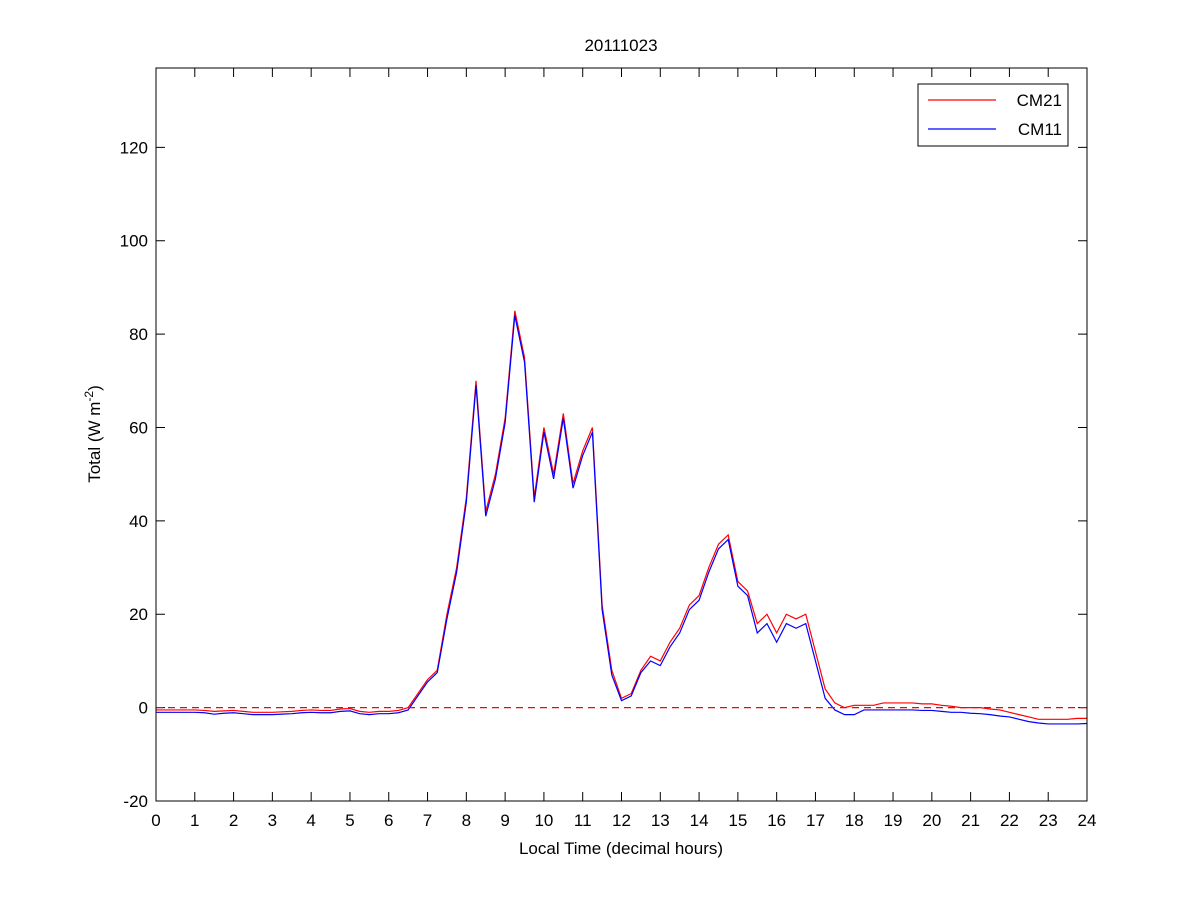 The image size is (1201, 900). I want to click on x-tick-label: 2, so click(233, 820).